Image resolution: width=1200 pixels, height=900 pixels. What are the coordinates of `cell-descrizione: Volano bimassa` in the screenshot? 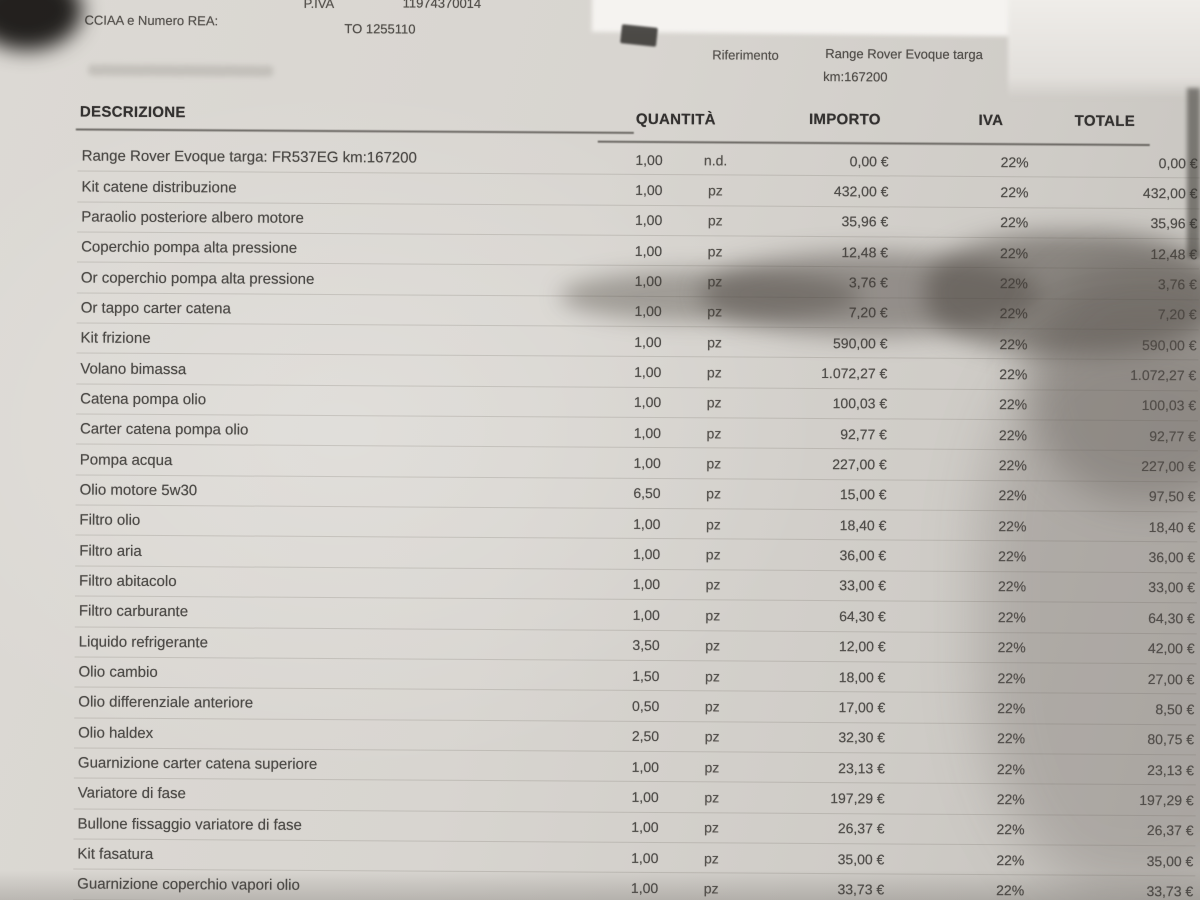 It's located at (133, 369).